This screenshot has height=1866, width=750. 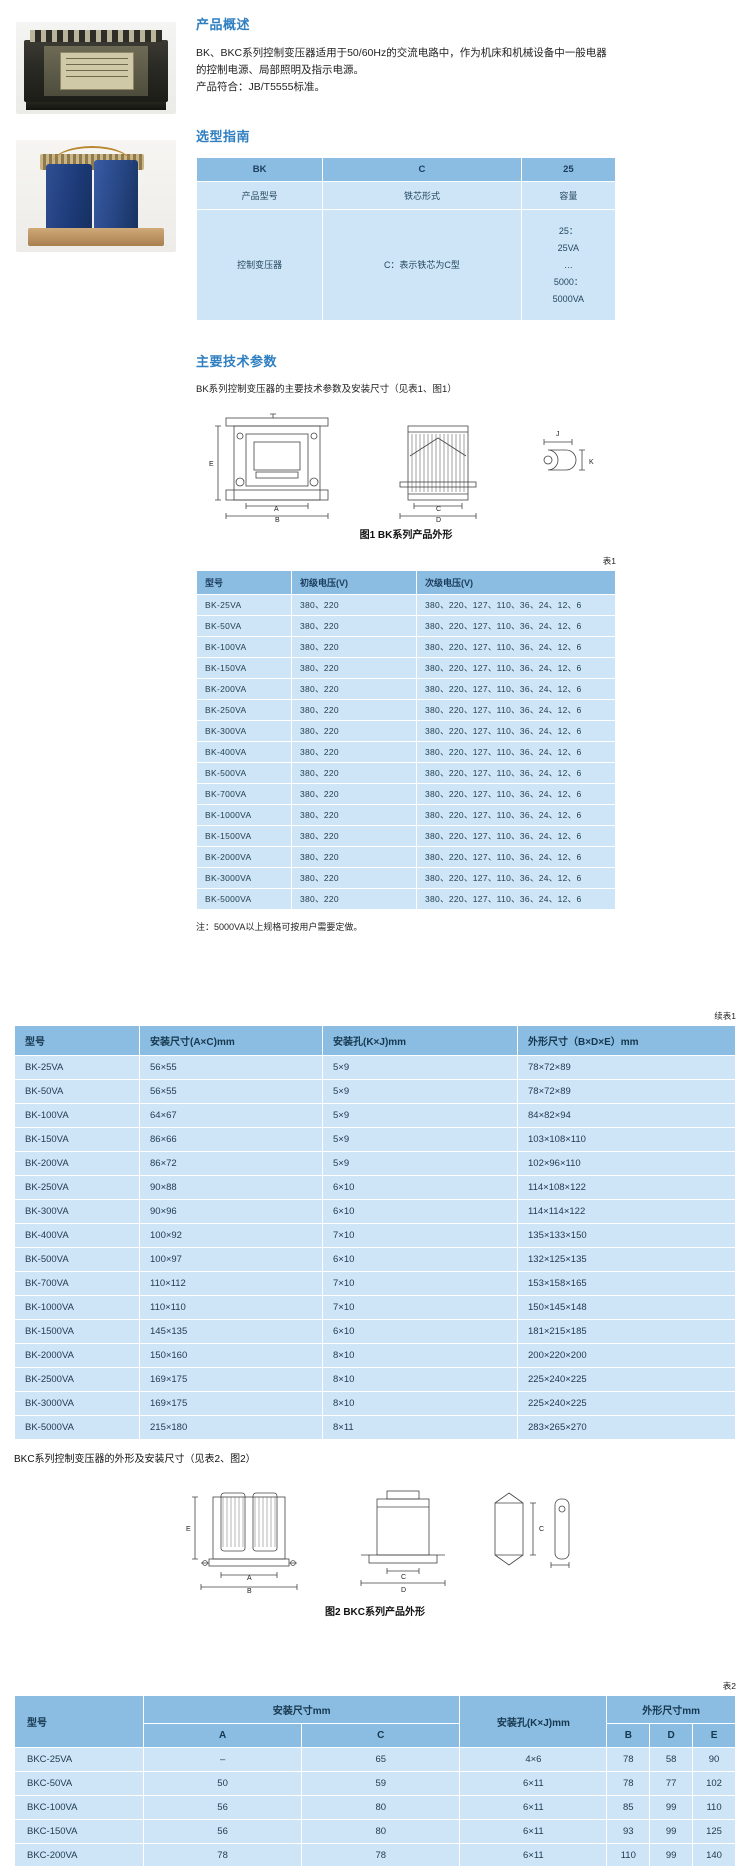 What do you see at coordinates (714, 1759) in the screenshot?
I see `cell-dim-e: 90` at bounding box center [714, 1759].